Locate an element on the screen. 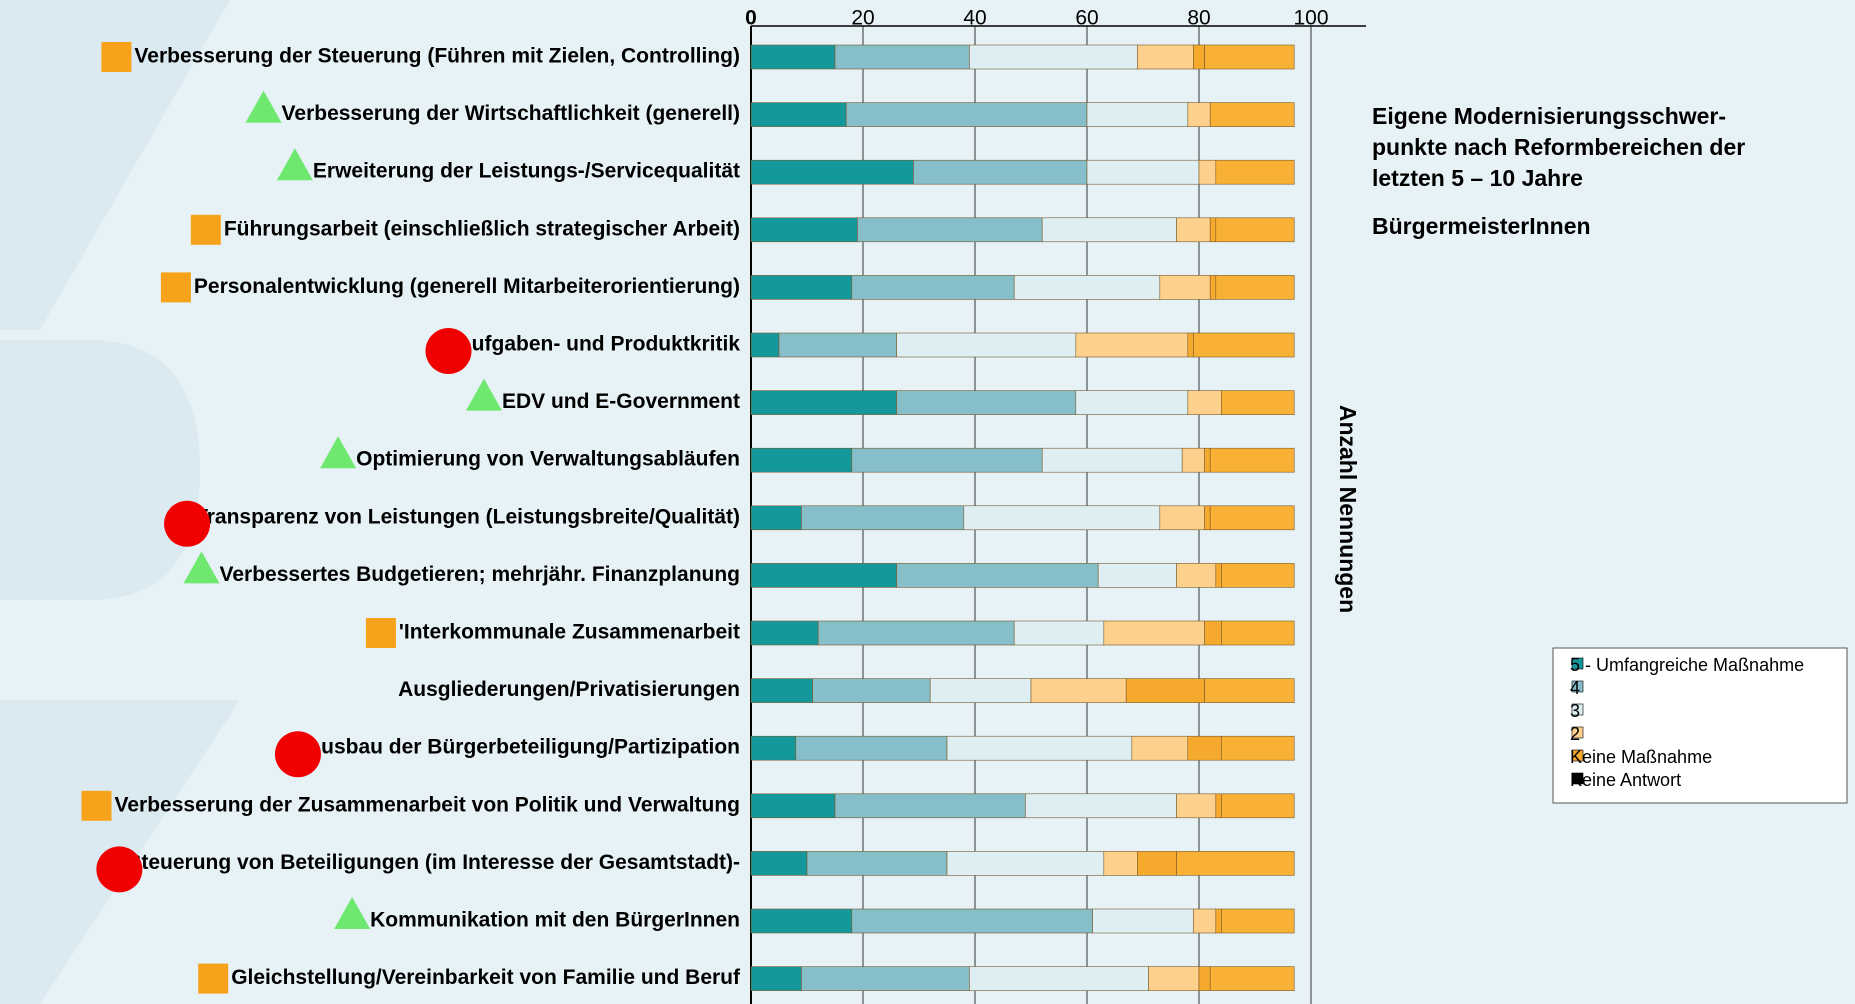 The height and width of the screenshot is (1004, 1855). legend-label: Keine Maßnahme is located at coordinates (1641, 757).